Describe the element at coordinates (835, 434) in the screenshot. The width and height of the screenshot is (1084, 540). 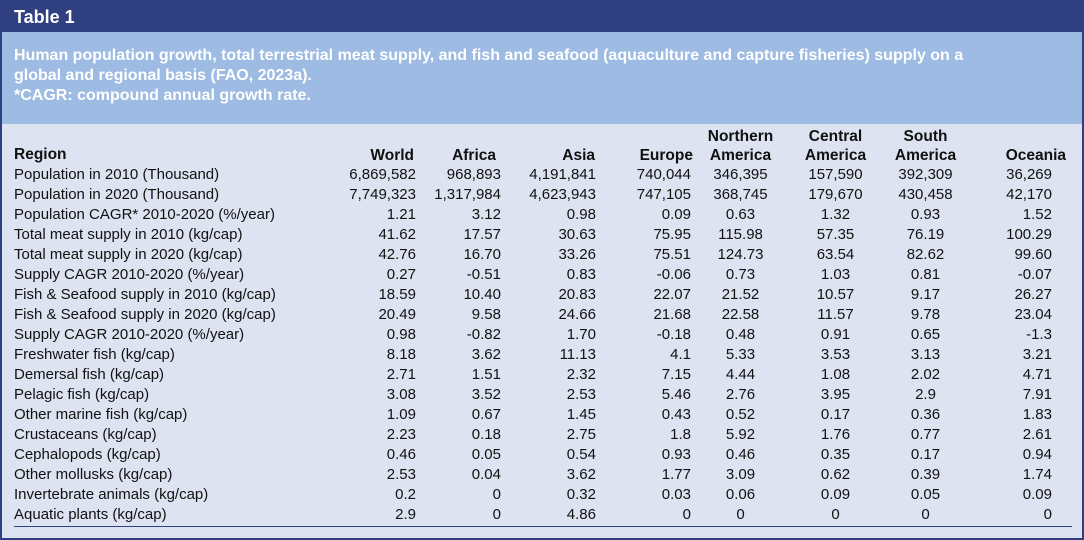
I see `table-cell: 1.76` at that location.